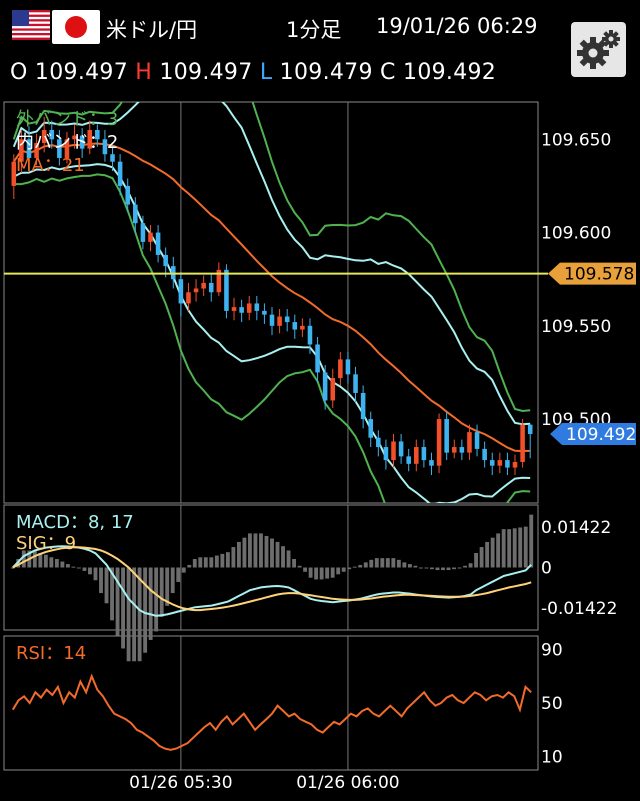 This screenshot has width=640, height=801. I want to click on settings-button, so click(598, 49).